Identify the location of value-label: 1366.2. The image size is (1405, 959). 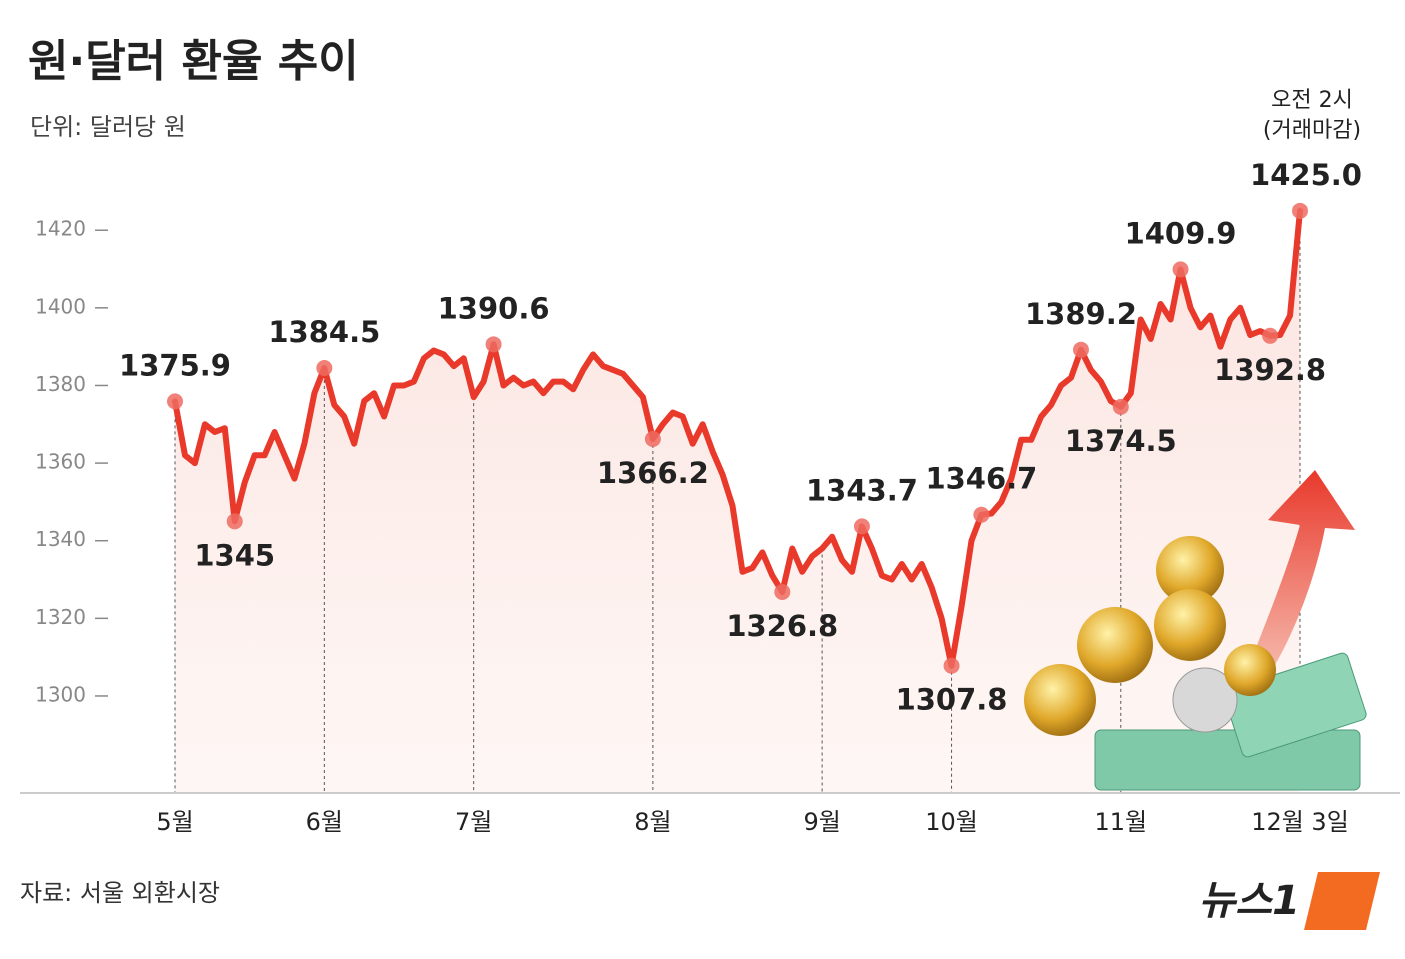
(653, 473).